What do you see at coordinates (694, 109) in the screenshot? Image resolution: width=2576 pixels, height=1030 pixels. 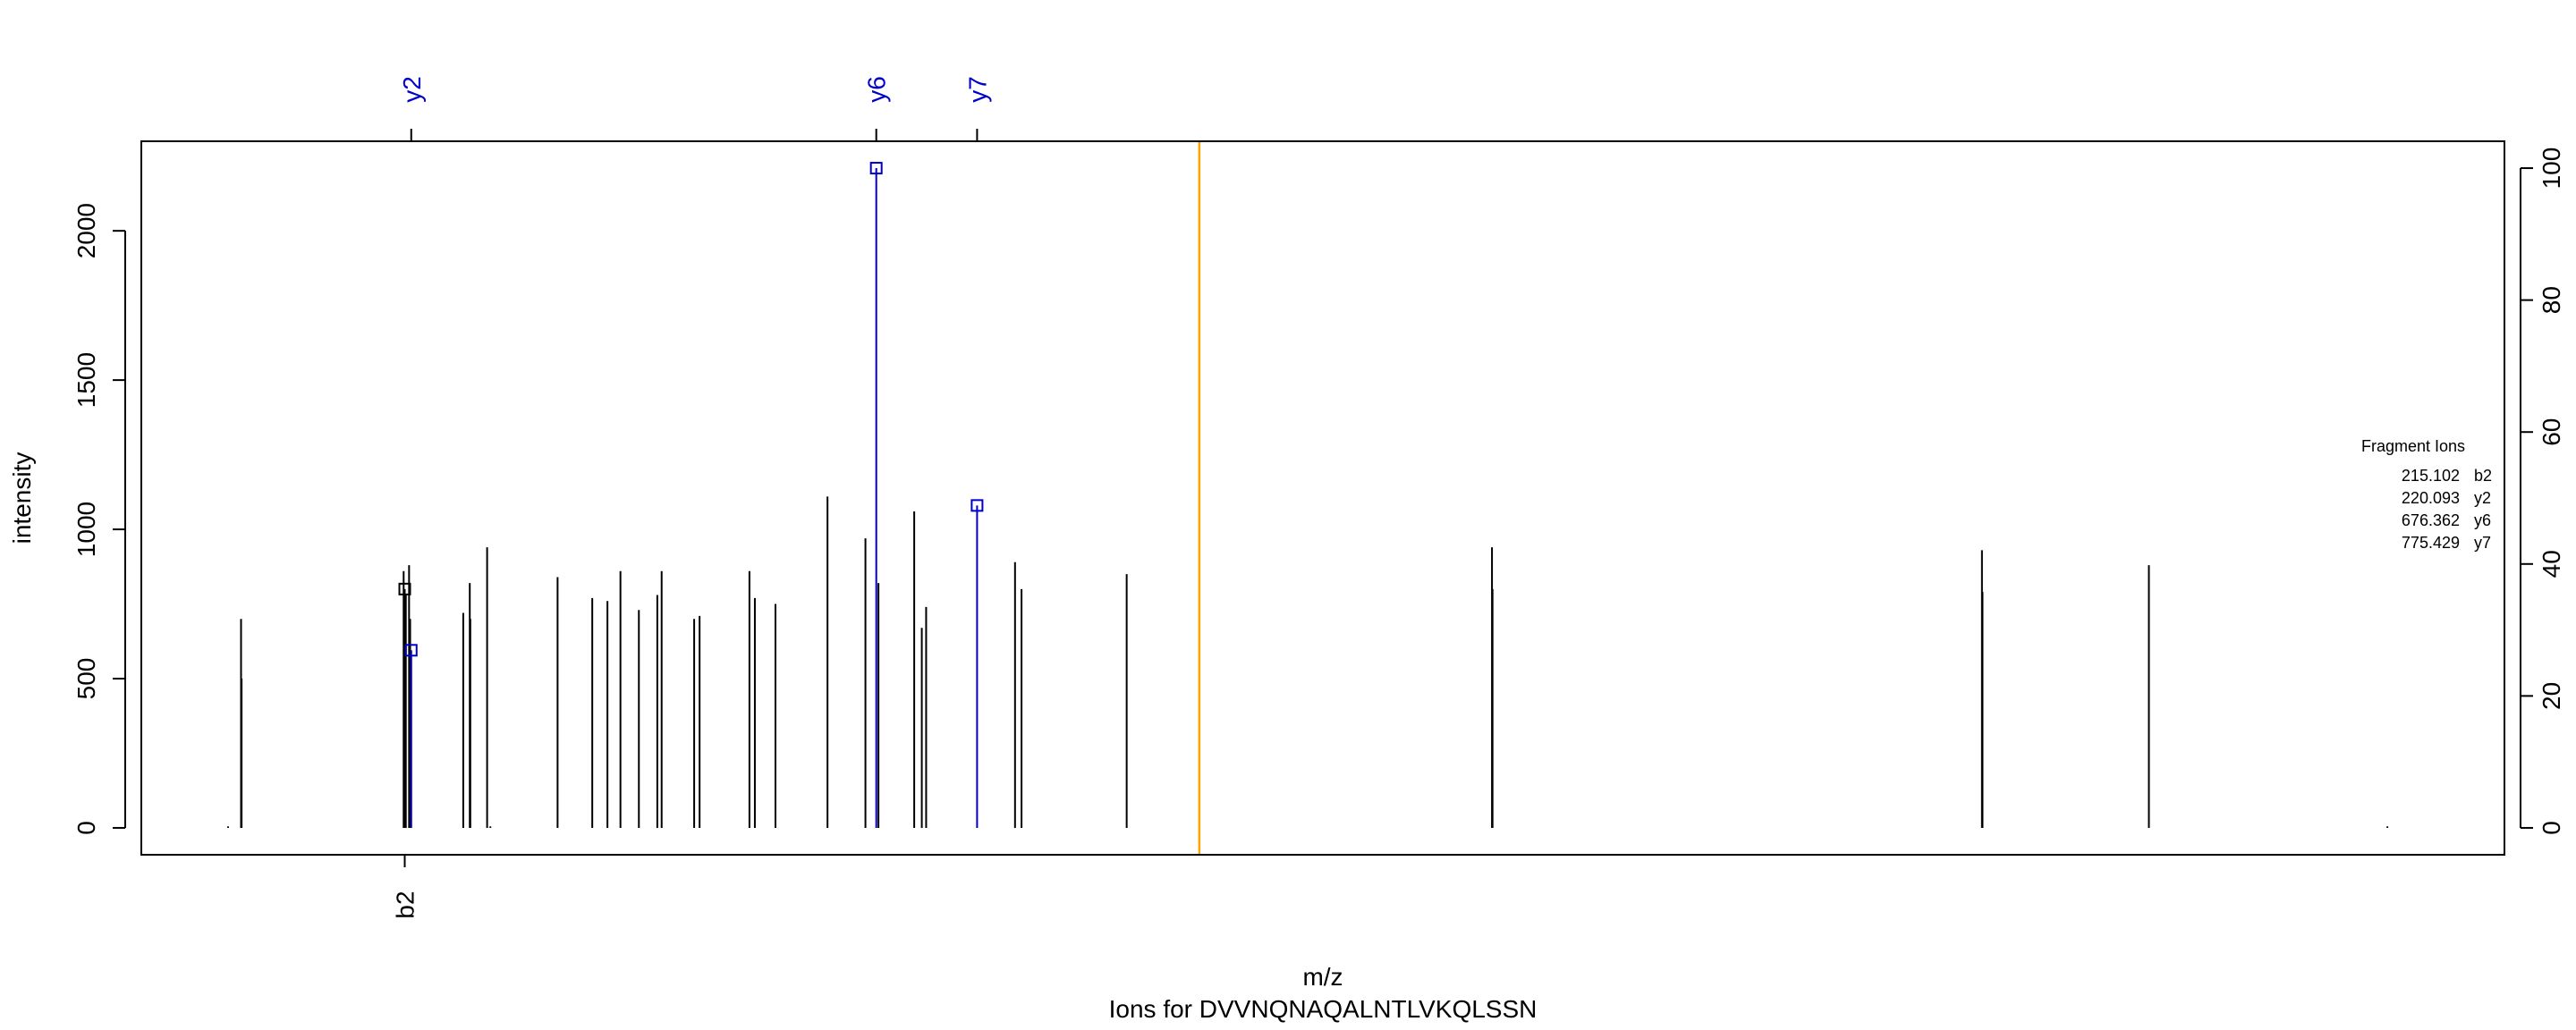 I see `top-ion-axis: y2 y6 y7` at bounding box center [694, 109].